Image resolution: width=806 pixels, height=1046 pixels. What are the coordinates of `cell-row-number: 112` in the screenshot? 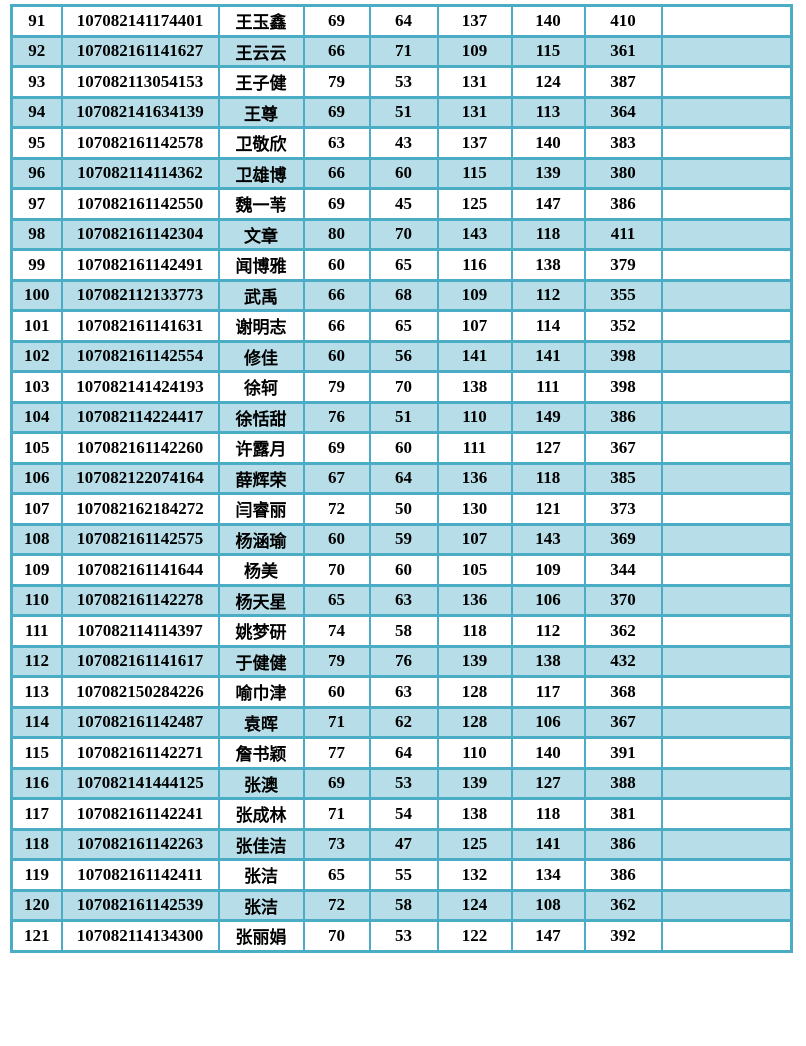 It's located at (36, 661).